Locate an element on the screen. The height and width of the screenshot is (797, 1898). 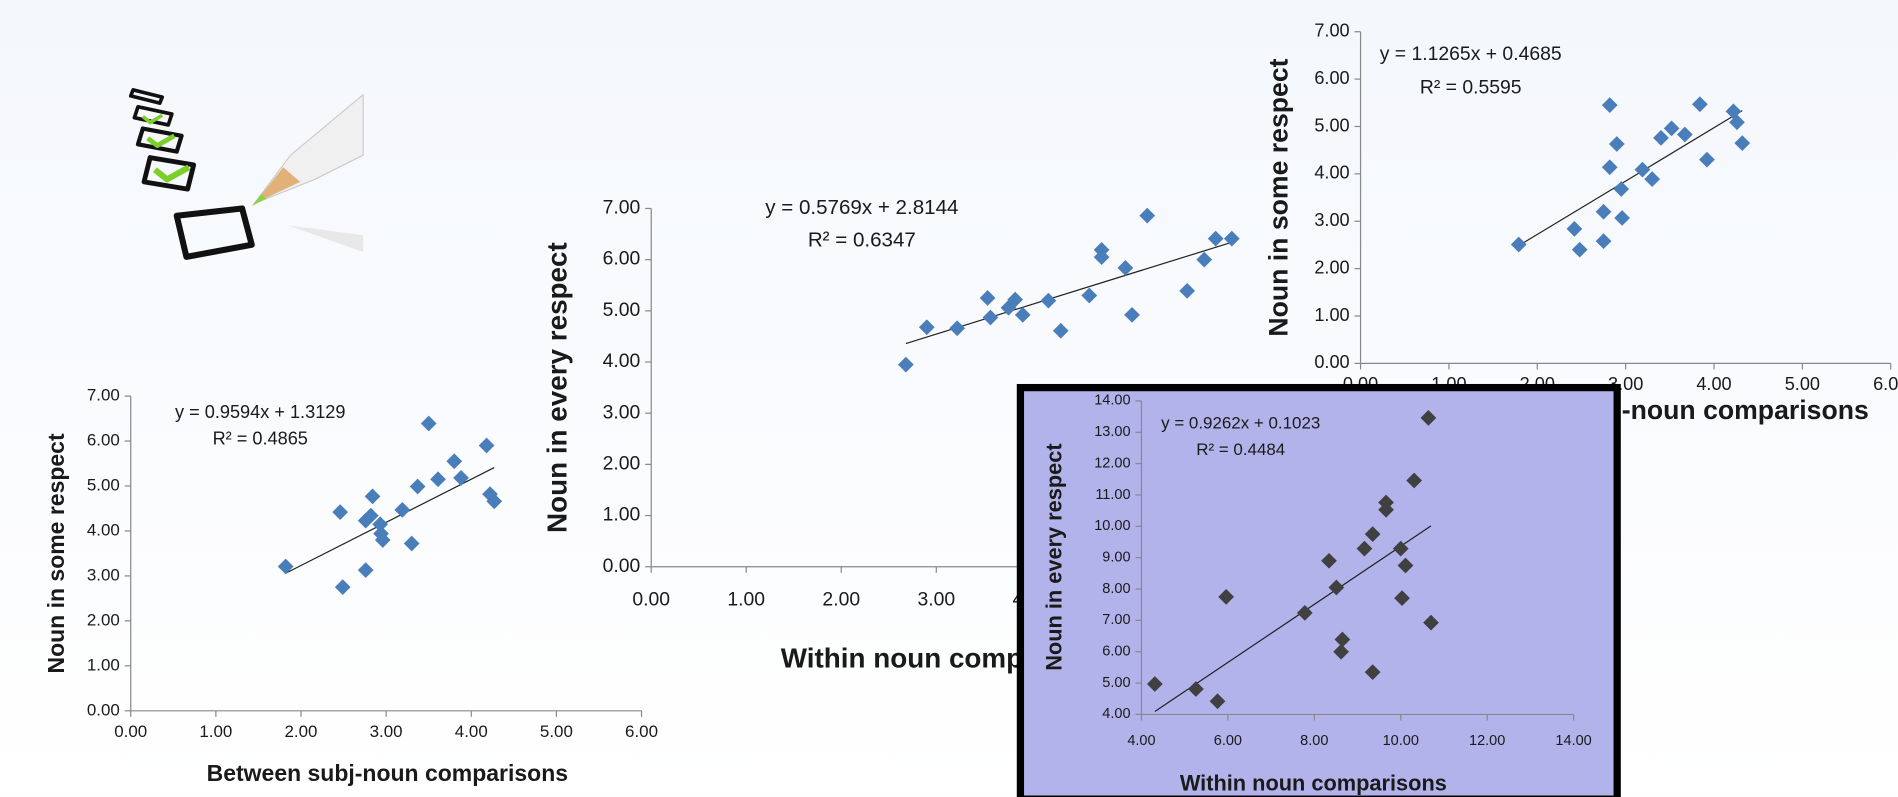
trend-equation: y = 0.9594x + 1.3129 is located at coordinates (260, 412).